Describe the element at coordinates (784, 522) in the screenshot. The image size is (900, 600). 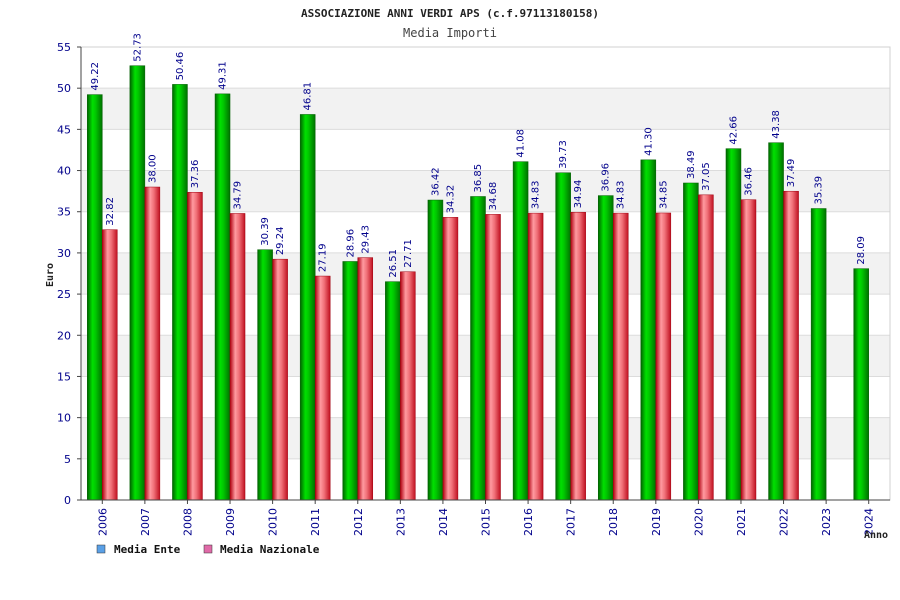
I see `x-tick-label-2022: 2022` at that location.